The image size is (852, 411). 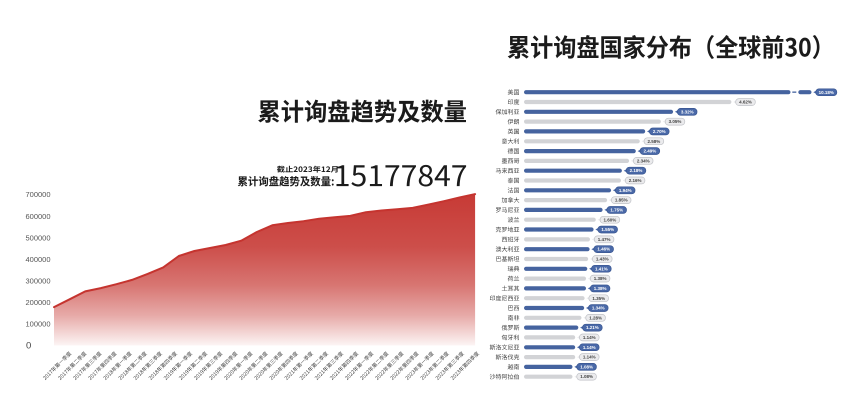 What do you see at coordinates (38, 237) in the screenshot?
I see `svg-text: 500000` at bounding box center [38, 237].